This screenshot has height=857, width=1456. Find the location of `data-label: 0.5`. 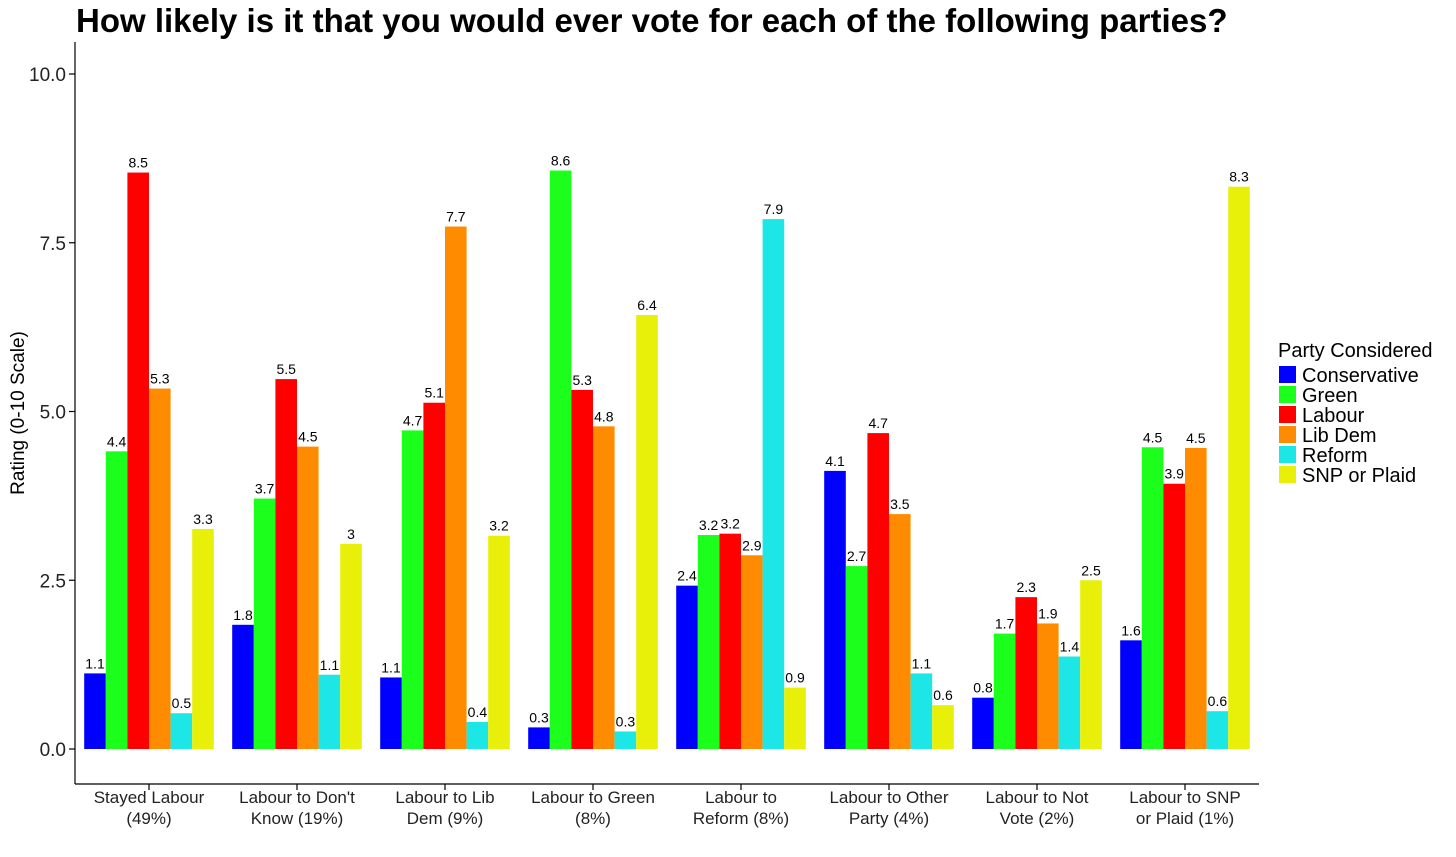

data-label: 0.5 is located at coordinates (182, 703).